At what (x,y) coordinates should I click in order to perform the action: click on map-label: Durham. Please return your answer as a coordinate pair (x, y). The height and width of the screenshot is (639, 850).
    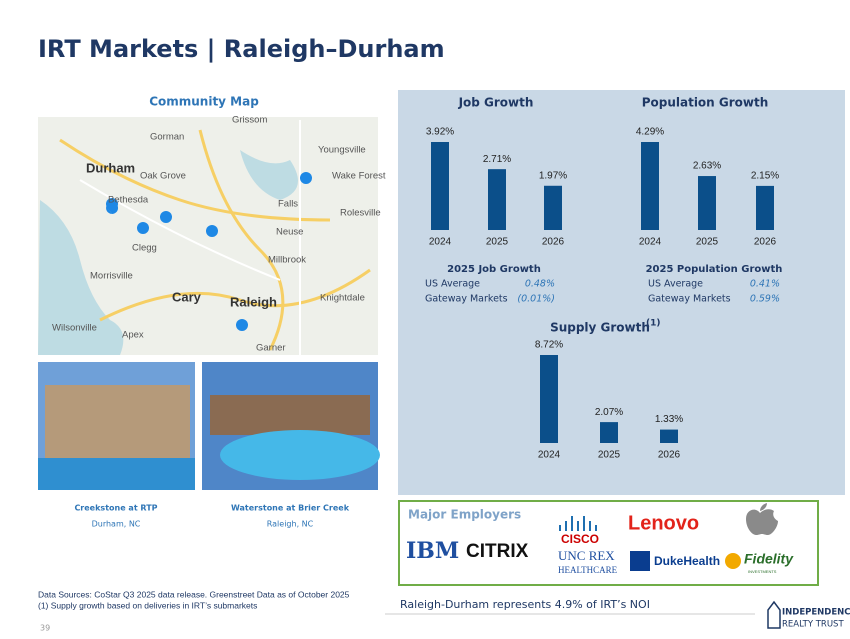
    Looking at the image, I should click on (110, 167).